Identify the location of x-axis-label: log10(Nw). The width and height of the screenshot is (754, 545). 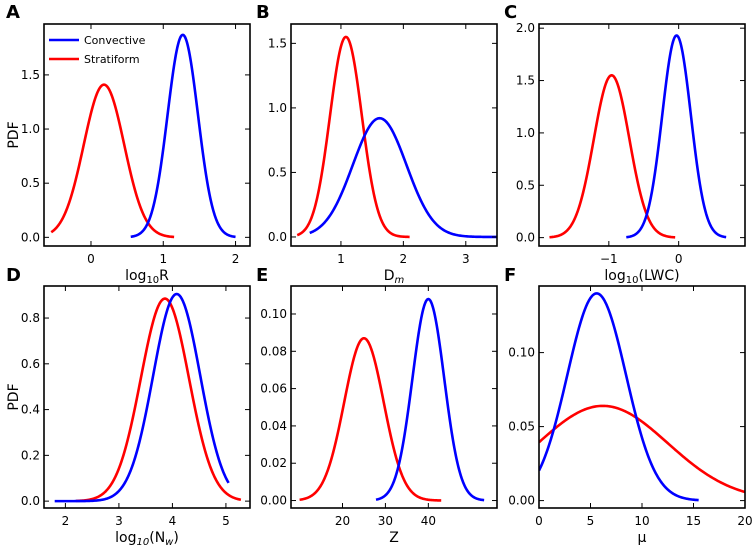
(147, 537).